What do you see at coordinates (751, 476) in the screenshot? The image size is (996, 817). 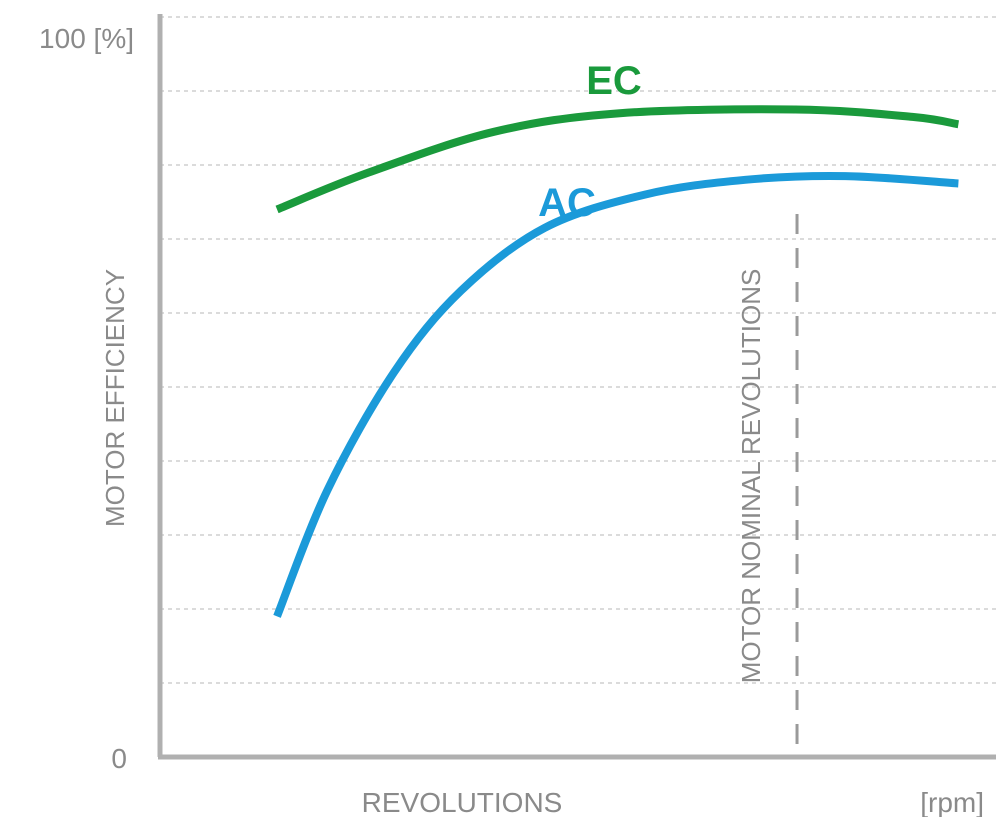 I see `nominal-revolutions-label: MOTOR NOMINAL REVOLUTIONS` at bounding box center [751, 476].